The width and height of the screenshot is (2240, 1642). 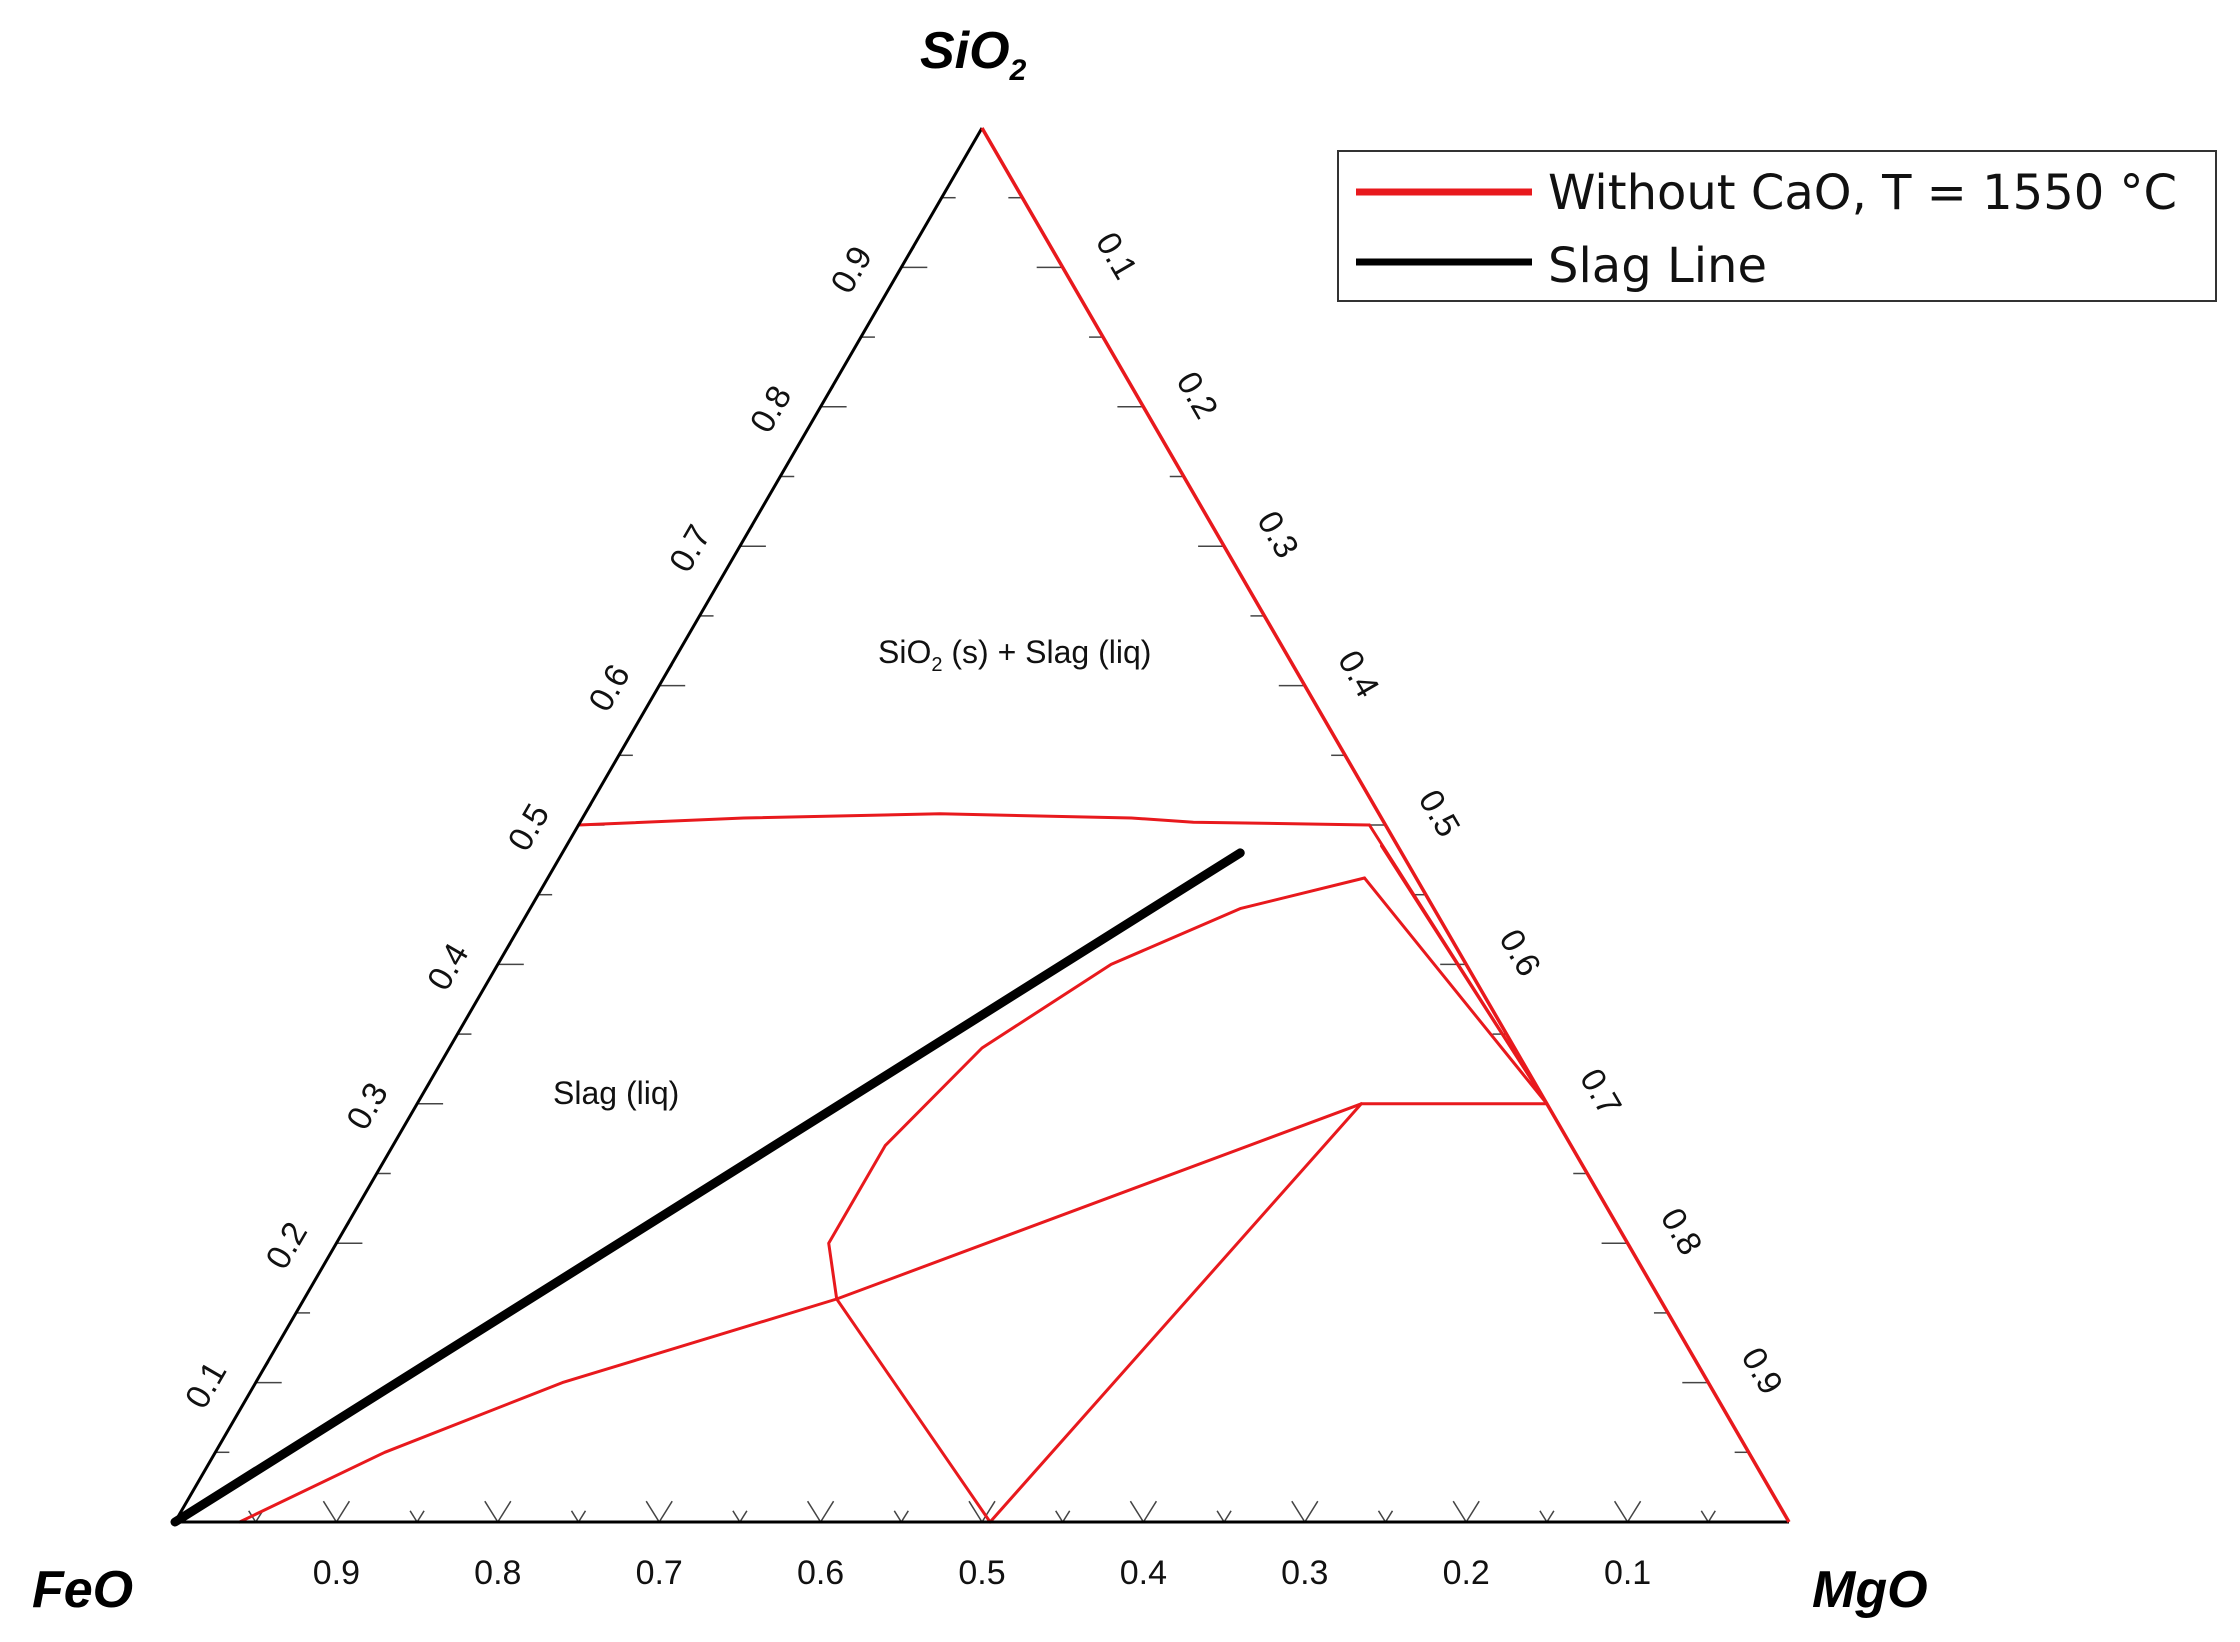 I want to click on tick-label-bottom: 0.4, so click(x=1143, y=1573).